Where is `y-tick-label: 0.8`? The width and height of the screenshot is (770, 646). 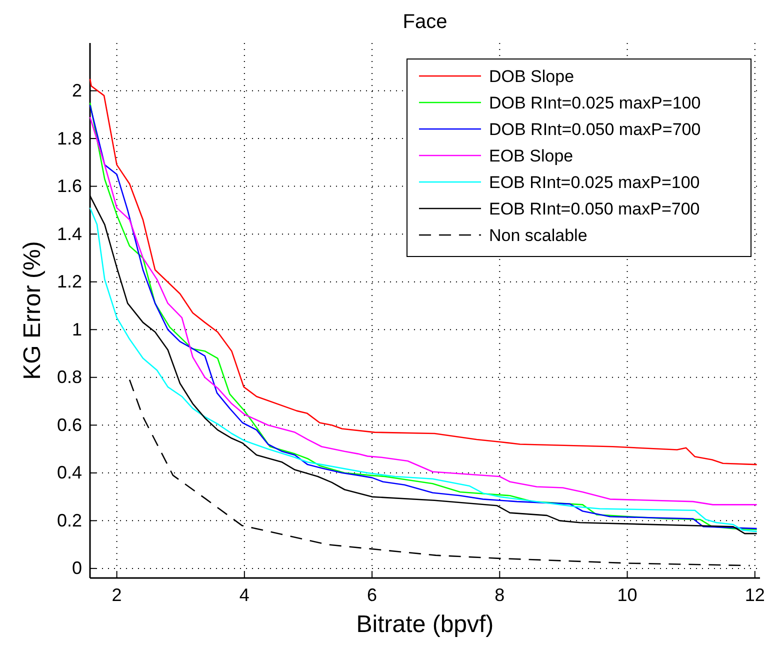 y-tick-label: 0.8 is located at coordinates (69, 377).